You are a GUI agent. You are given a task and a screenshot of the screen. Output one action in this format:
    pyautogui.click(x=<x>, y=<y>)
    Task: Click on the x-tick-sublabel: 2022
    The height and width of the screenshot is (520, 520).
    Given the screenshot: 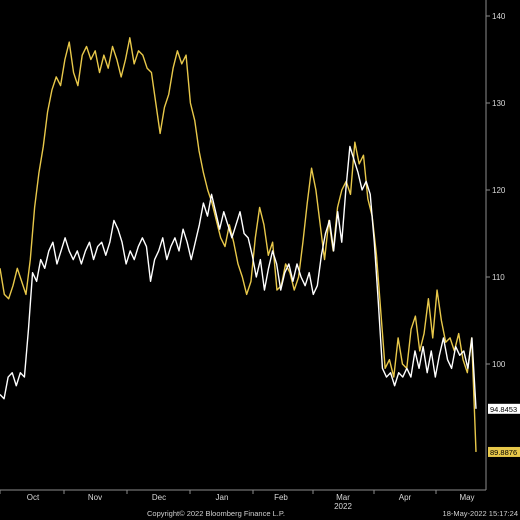 What is the action you would take?
    pyautogui.click(x=343, y=506)
    